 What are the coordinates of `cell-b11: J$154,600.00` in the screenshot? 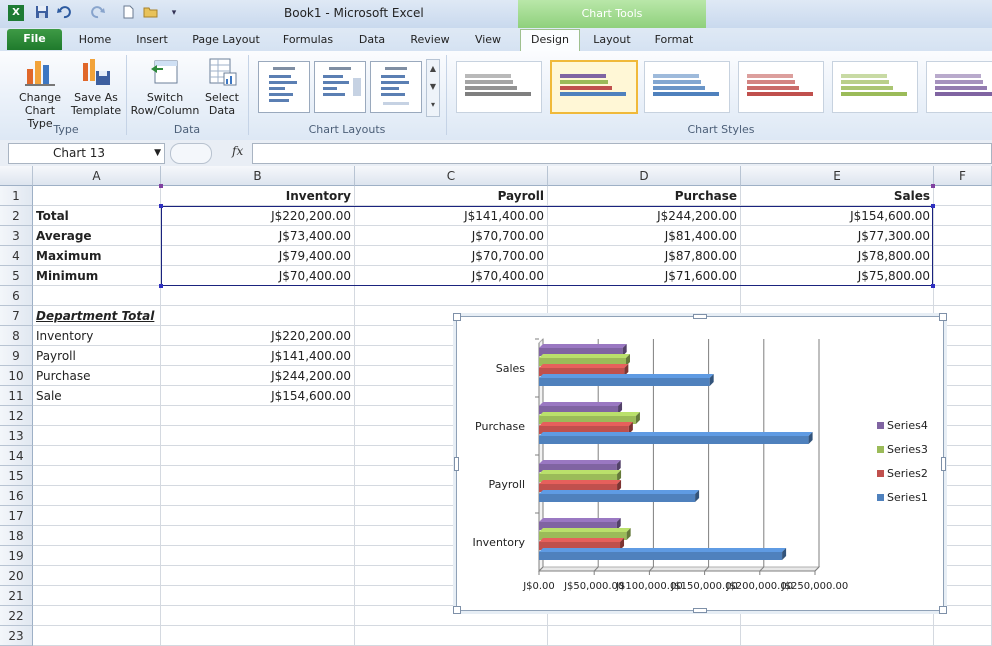 It's located at (258, 396).